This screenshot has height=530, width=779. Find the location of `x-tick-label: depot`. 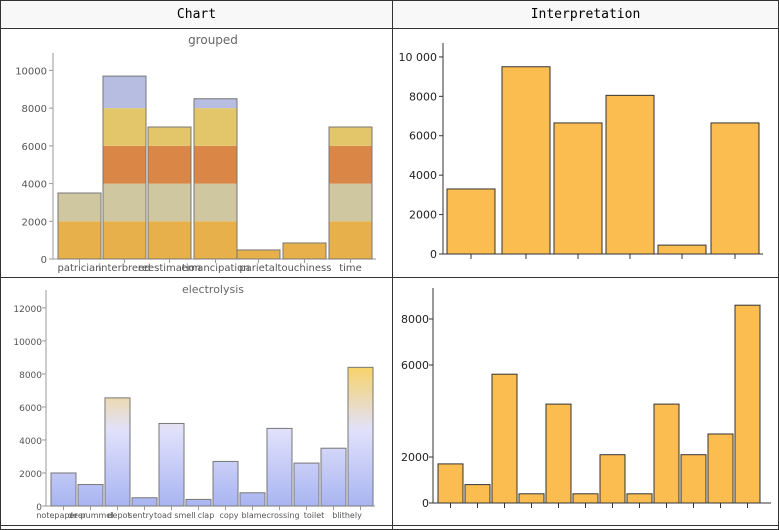

x-tick-label: depot is located at coordinates (118, 515).